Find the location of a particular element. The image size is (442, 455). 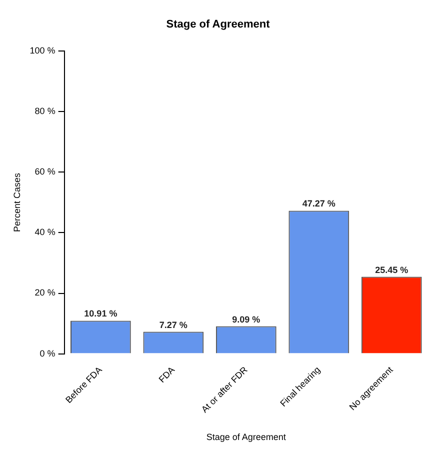

data-label: 47.27 % is located at coordinates (319, 203).